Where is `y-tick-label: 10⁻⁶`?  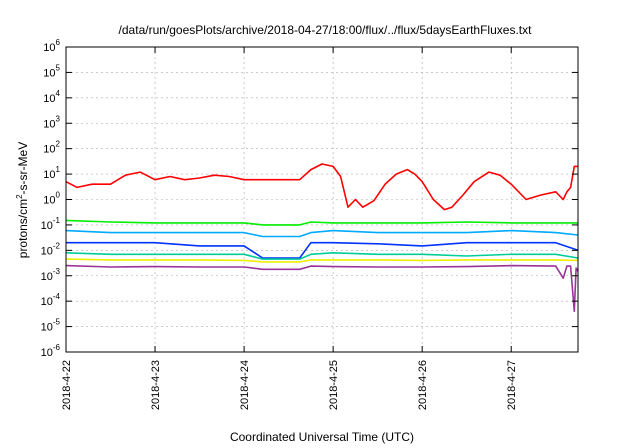 y-tick-label: 10⁻⁶ is located at coordinates (51, 351).